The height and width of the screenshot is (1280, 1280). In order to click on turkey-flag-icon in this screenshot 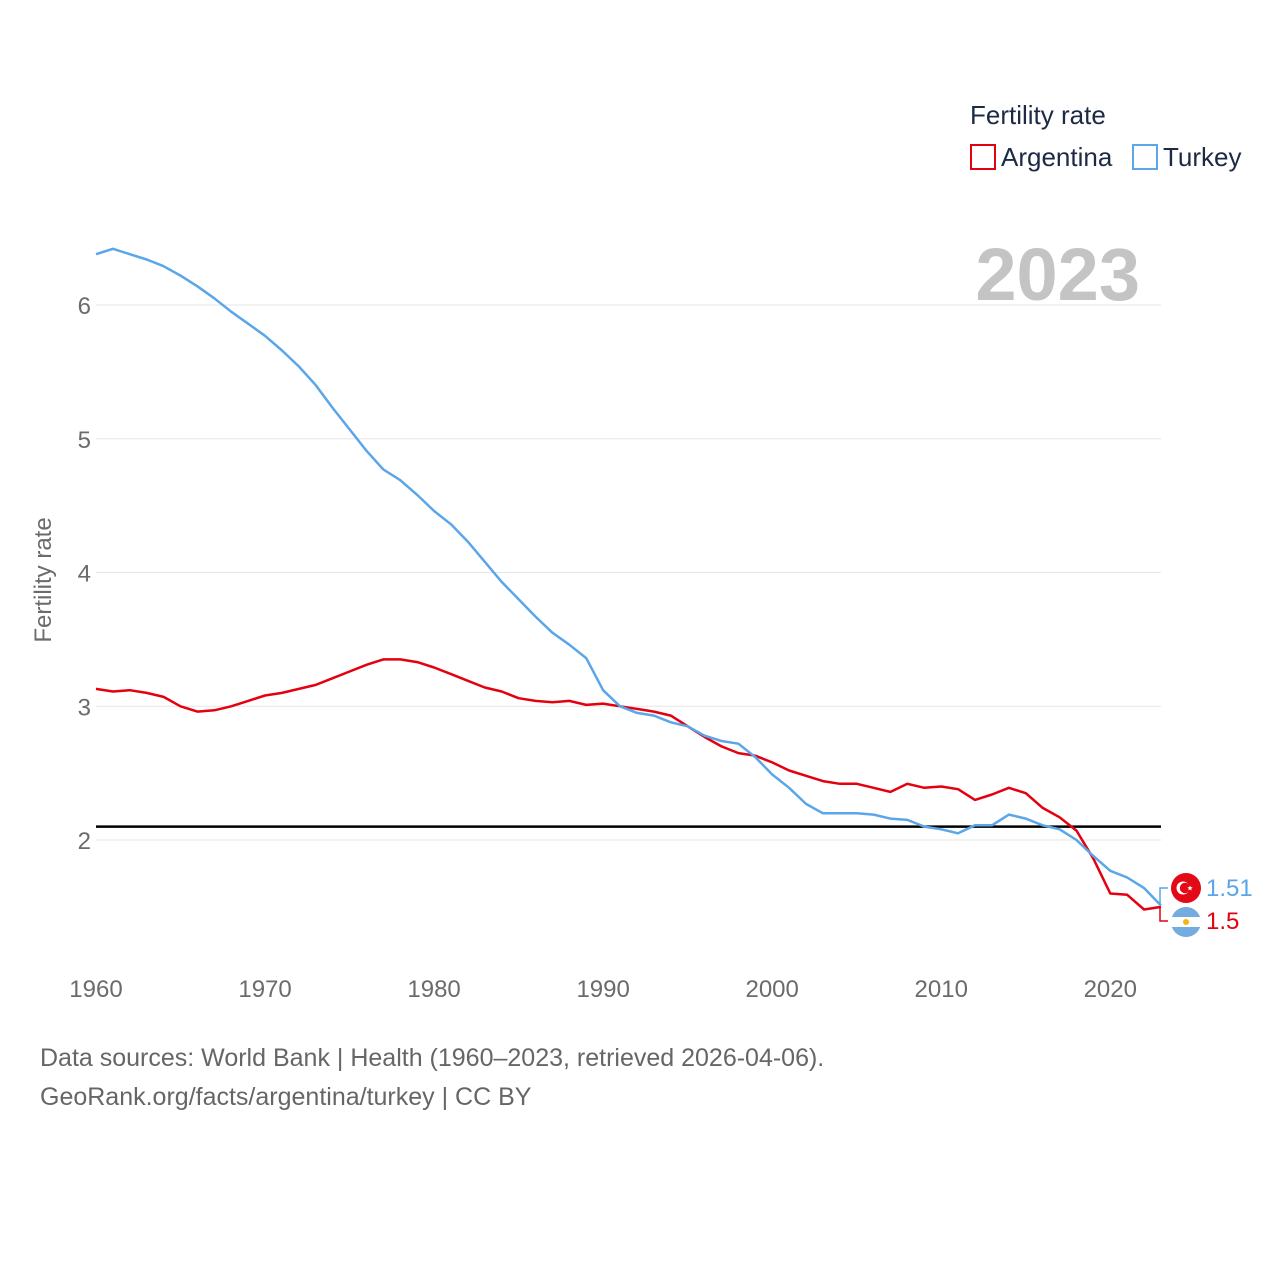, I will do `click(1186, 888)`.